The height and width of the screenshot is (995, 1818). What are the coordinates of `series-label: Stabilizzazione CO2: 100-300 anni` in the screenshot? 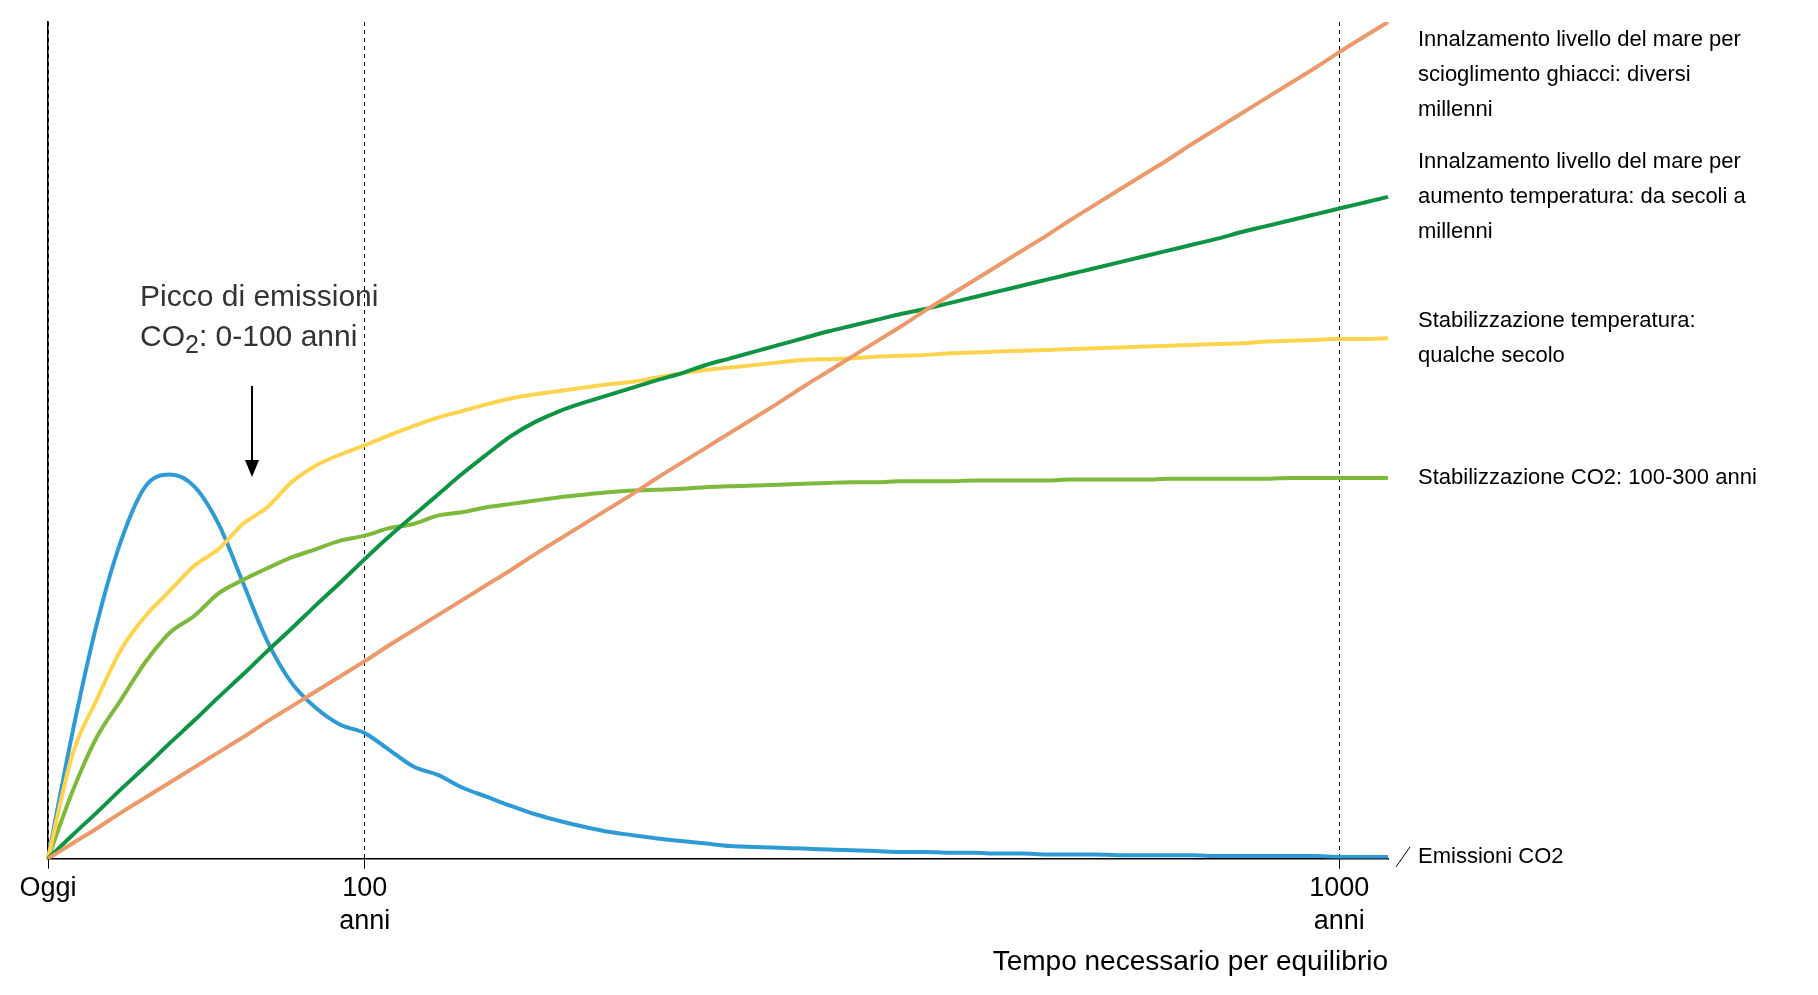 It's located at (1587, 477).